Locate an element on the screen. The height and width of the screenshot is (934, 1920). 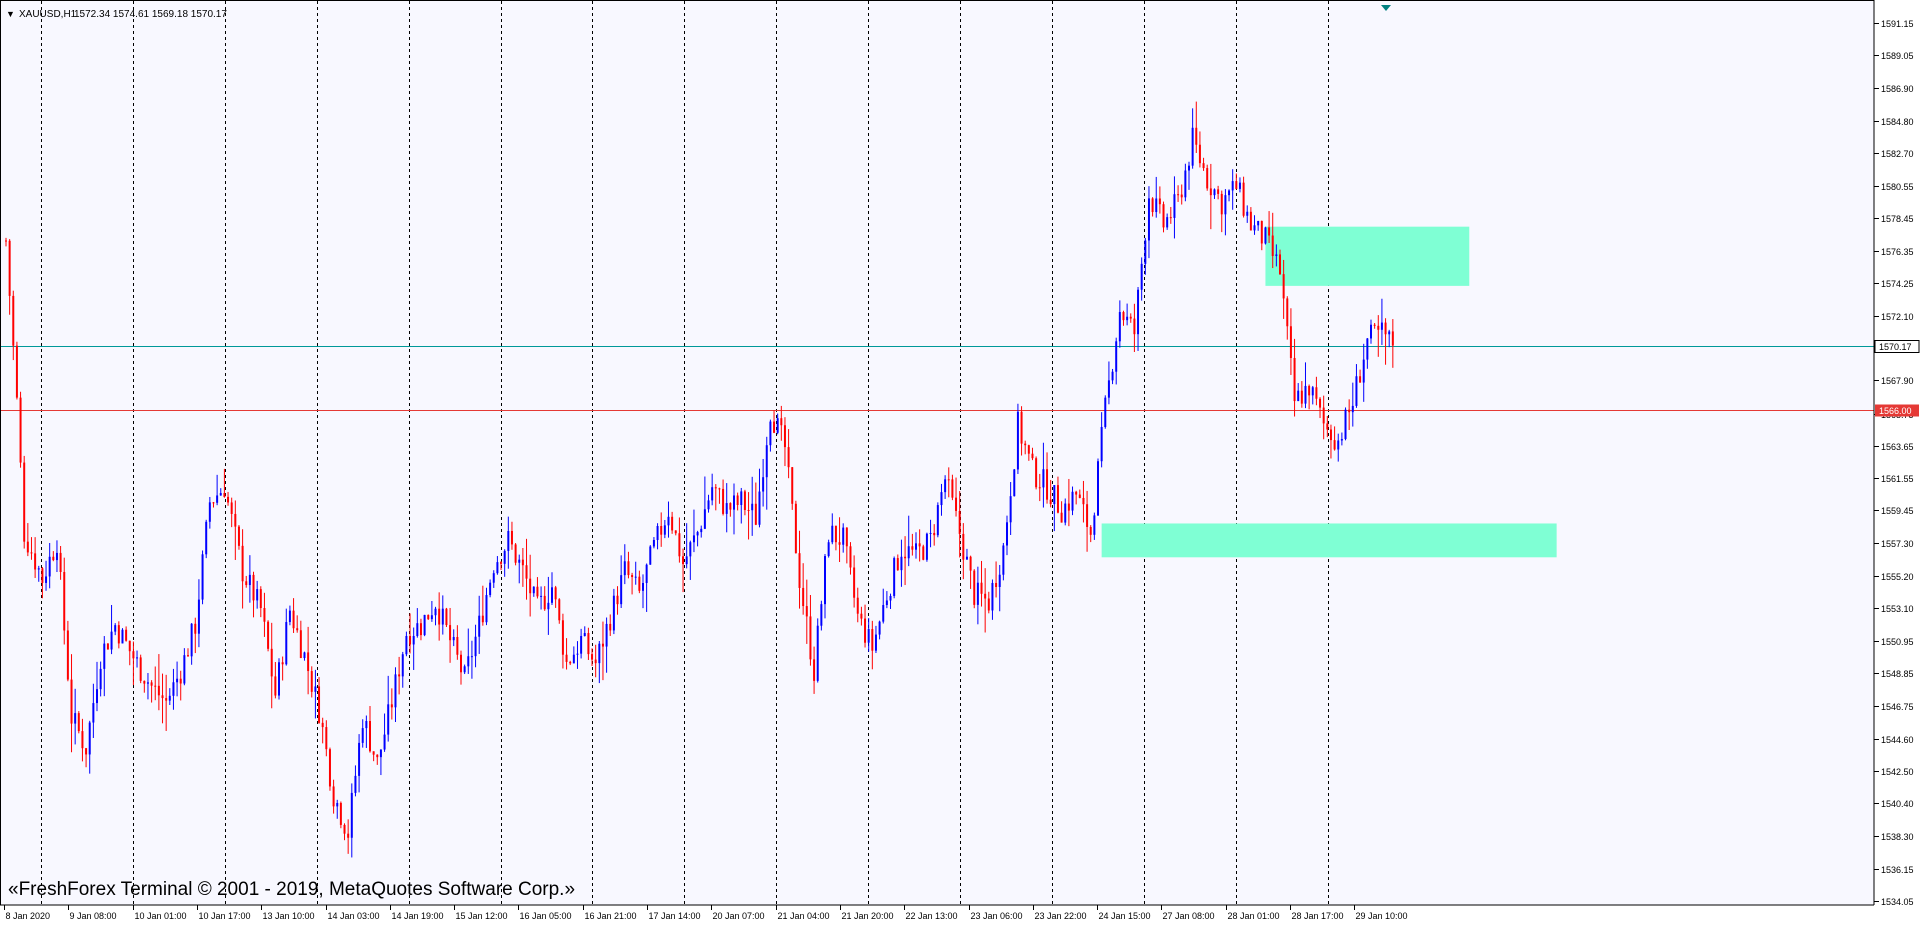
price-tick-label: 1542.50 is located at coordinates (1897, 772).